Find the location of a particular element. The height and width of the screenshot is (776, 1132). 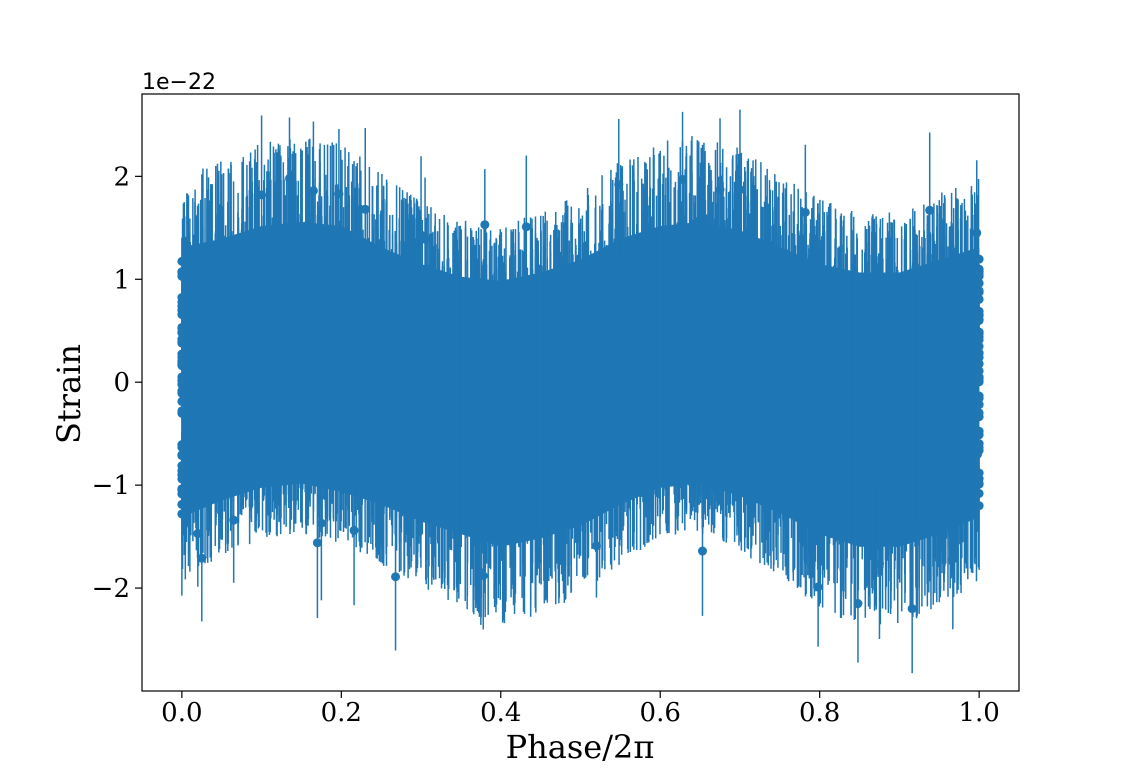

y-tick-label: 2 is located at coordinates (121, 177).